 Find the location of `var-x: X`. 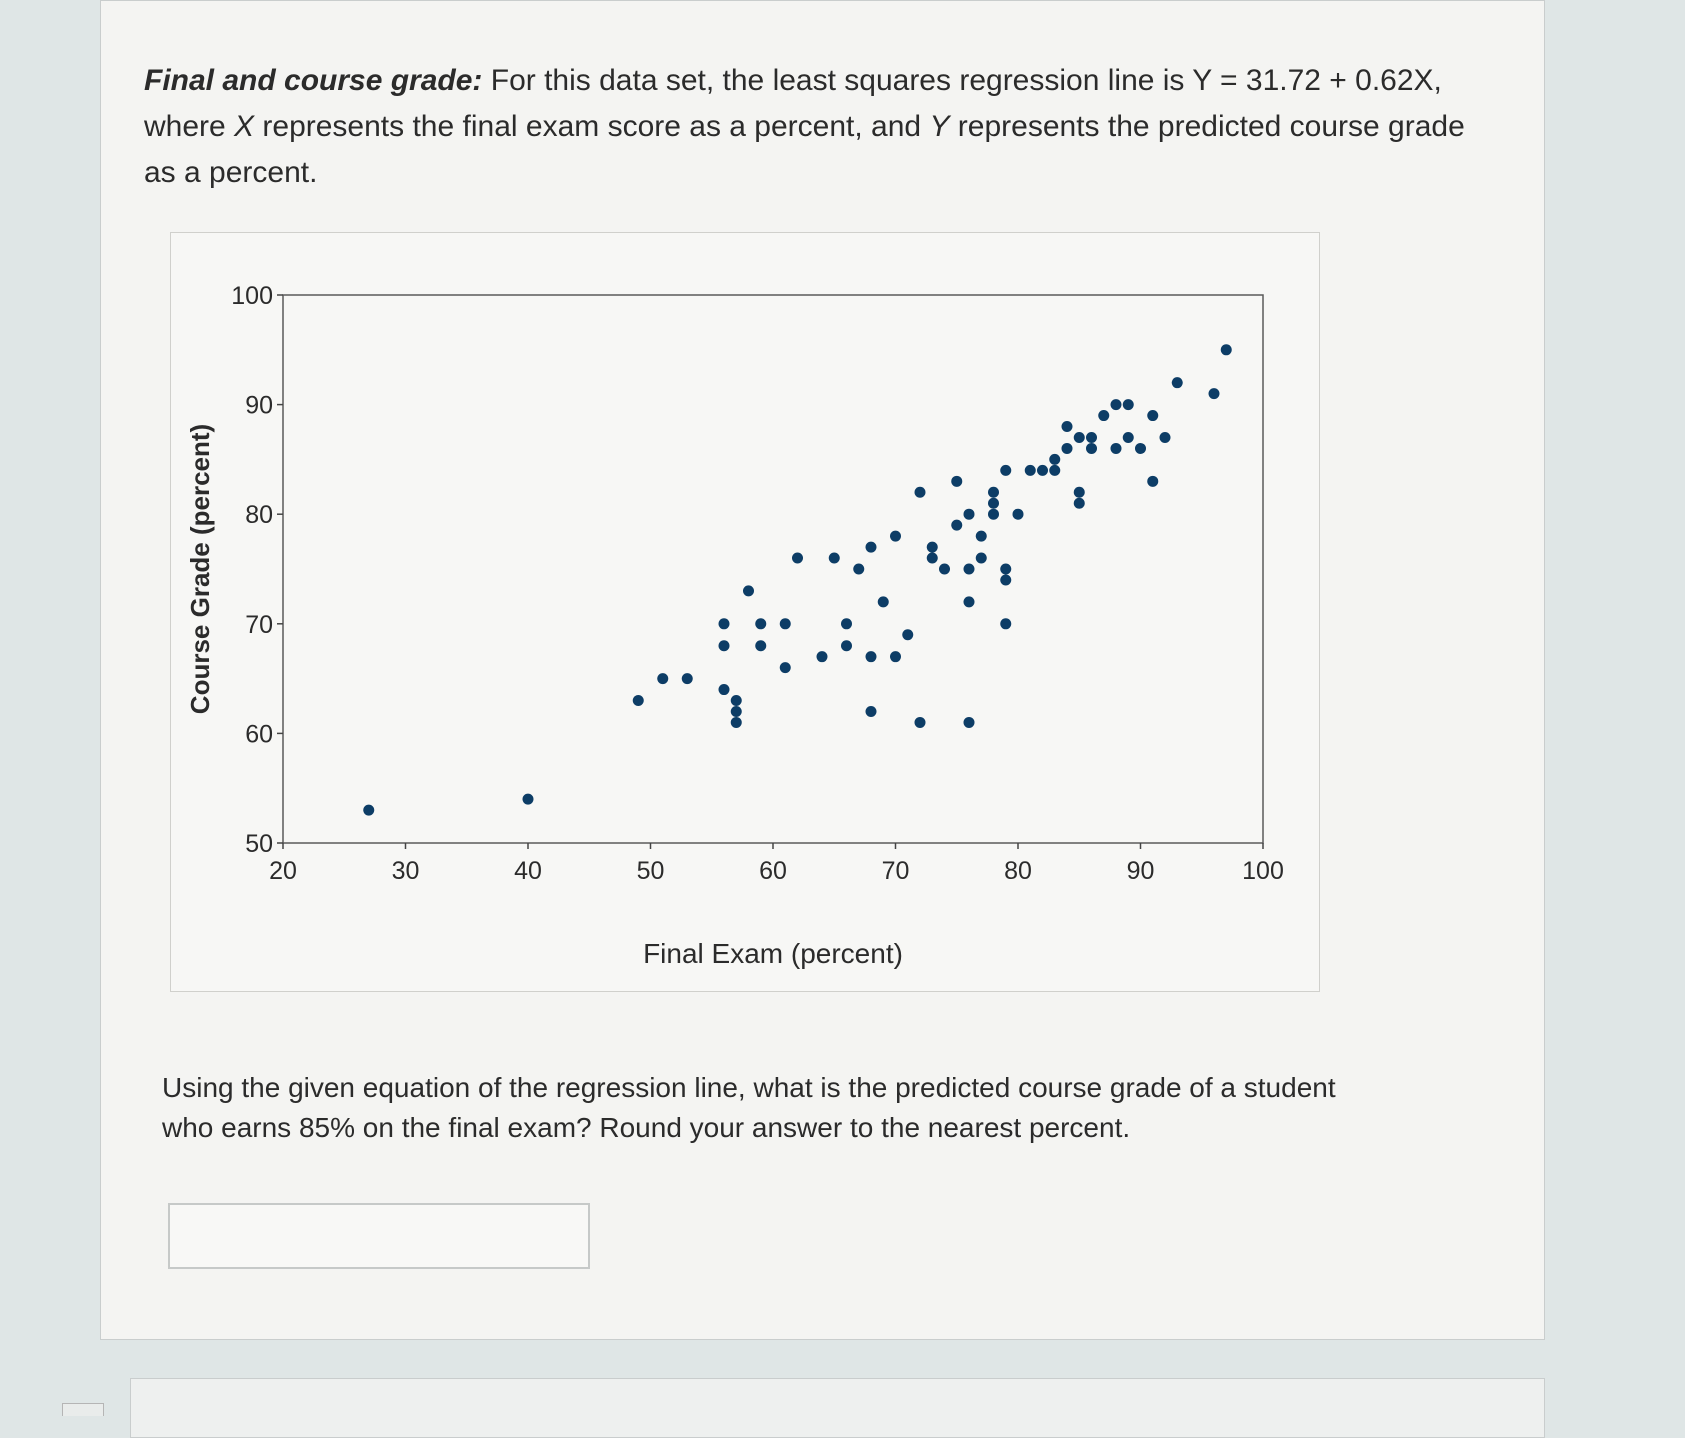

var-x: X is located at coordinates (244, 126).